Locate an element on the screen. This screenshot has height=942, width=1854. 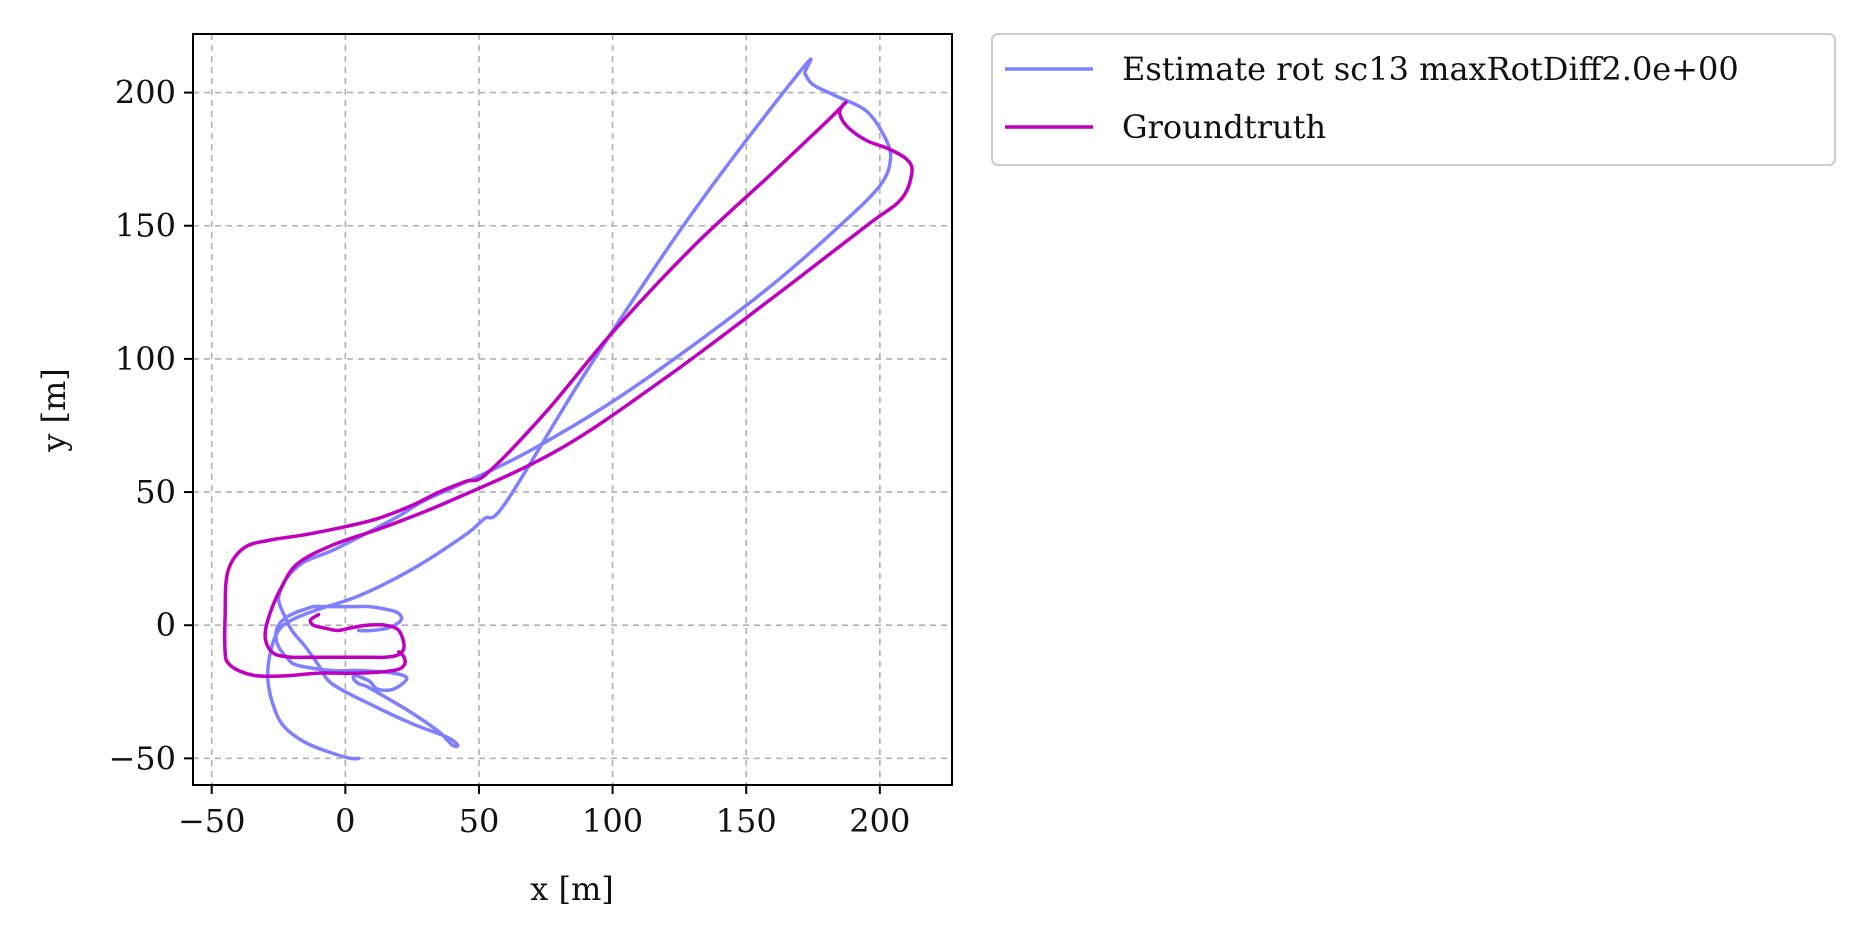
legend-box is located at coordinates (1413, 99).